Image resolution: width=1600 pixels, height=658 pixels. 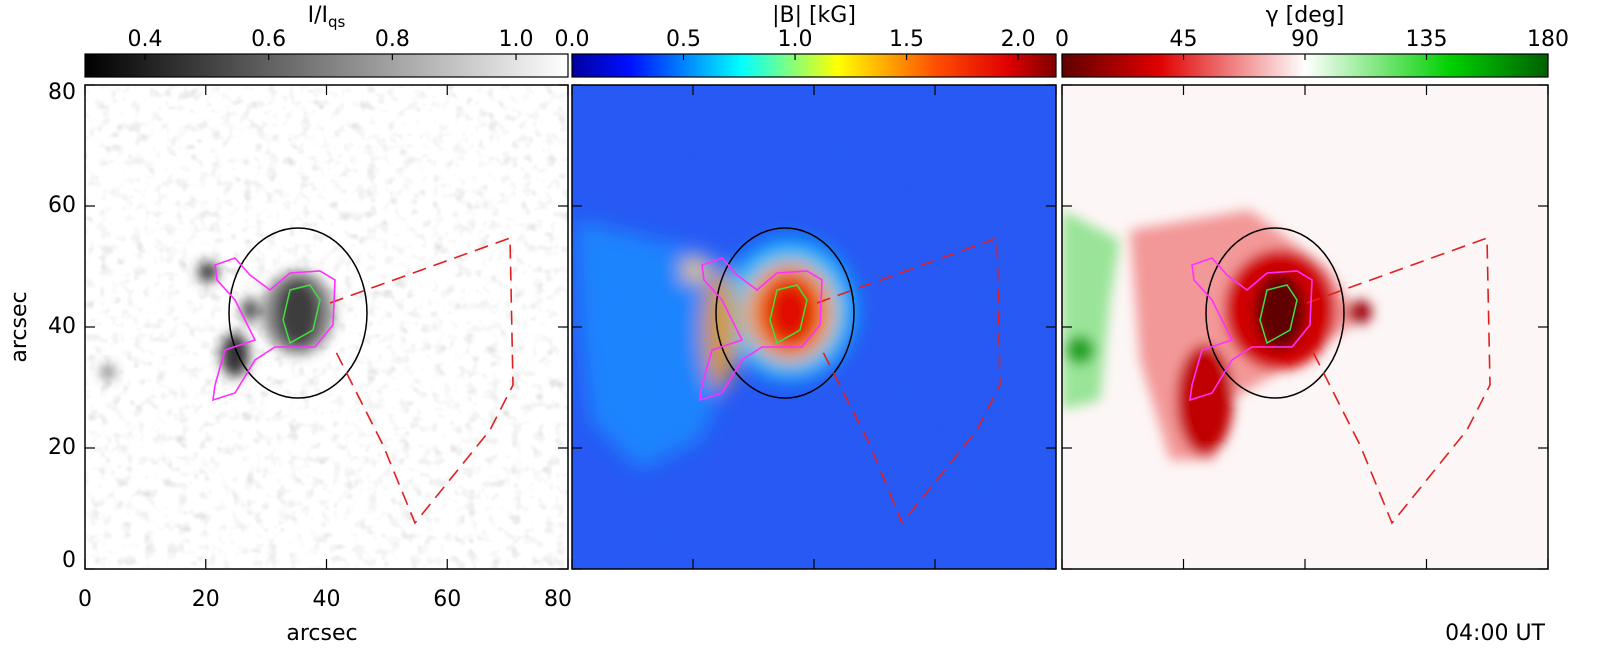 What do you see at coordinates (69, 560) in the screenshot?
I see `y-tick-label: 0` at bounding box center [69, 560].